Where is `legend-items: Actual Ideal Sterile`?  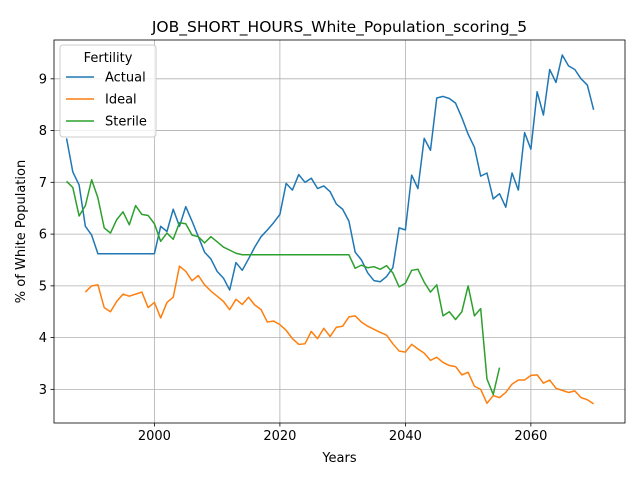
legend-items: Actual Ideal Sterile is located at coordinates (106, 100).